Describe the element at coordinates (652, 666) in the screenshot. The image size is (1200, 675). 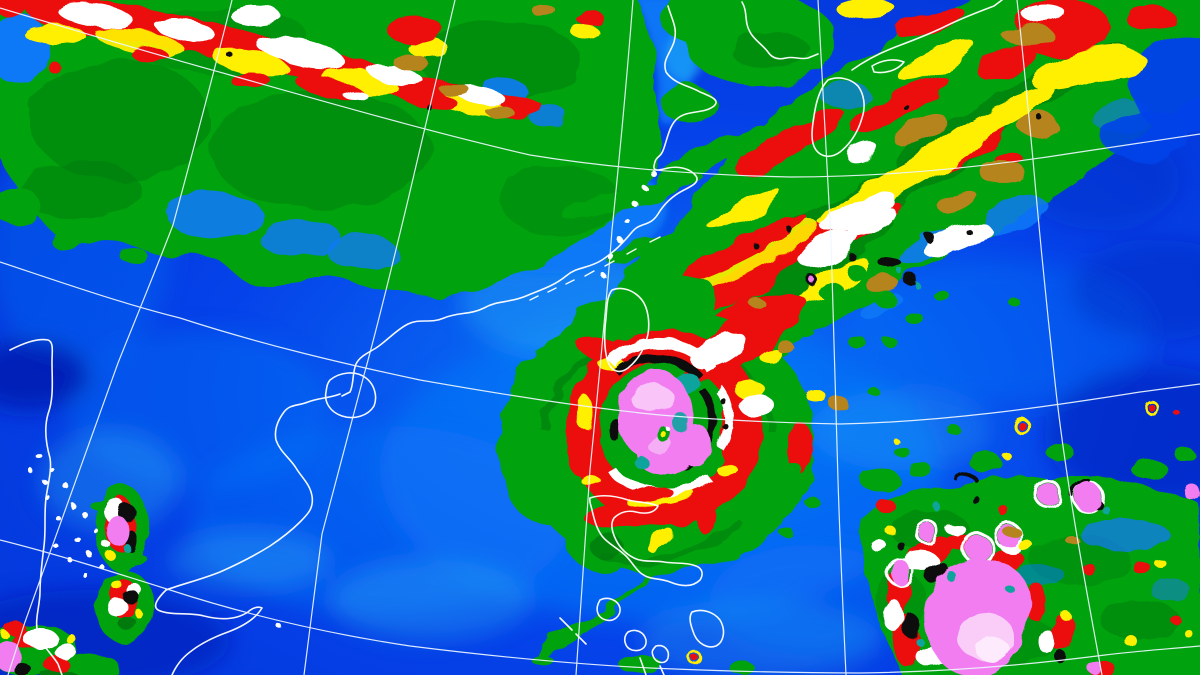
I see `coastline-negros` at that location.